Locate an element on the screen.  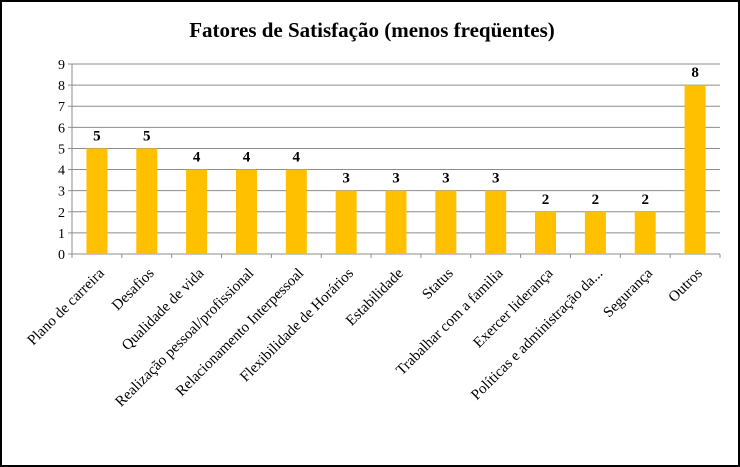
x-category-label: Outros is located at coordinates (686, 285).